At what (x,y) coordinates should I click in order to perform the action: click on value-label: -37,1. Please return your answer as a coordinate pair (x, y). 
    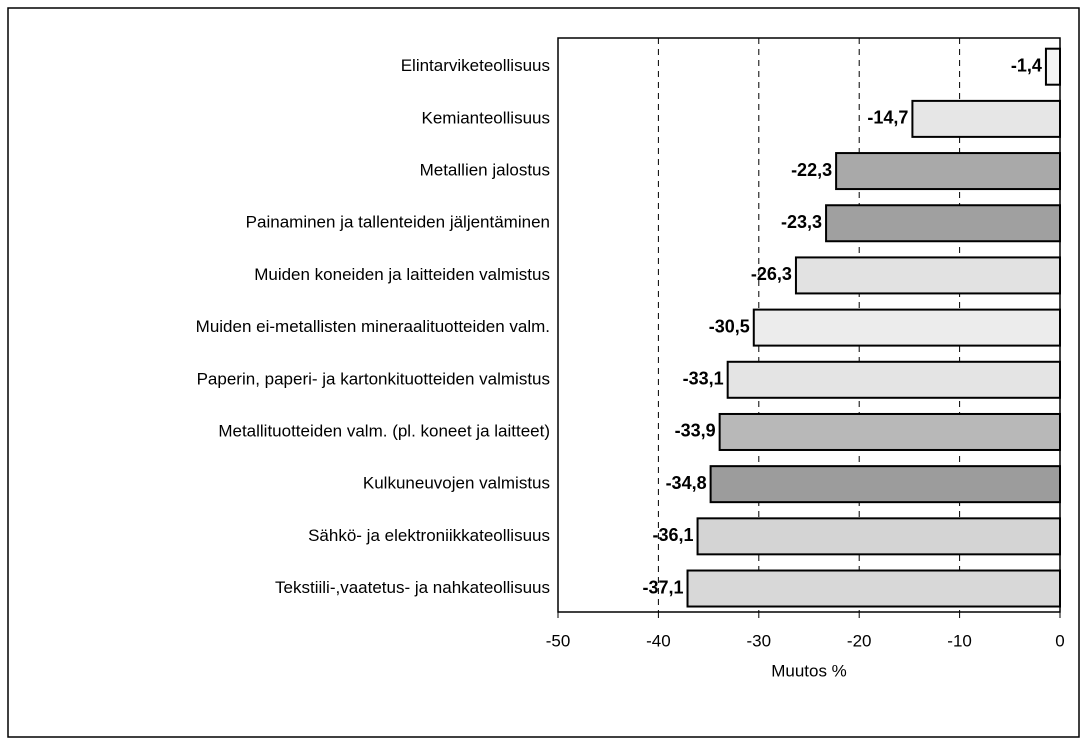
    Looking at the image, I should click on (662, 587).